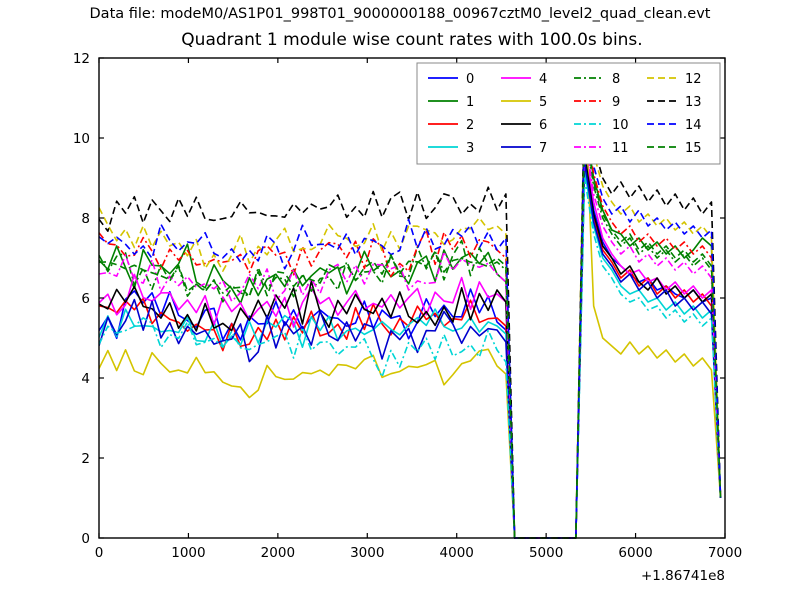 The height and width of the screenshot is (600, 800). What do you see at coordinates (635, 553) in the screenshot?
I see `x-tick-label: 6000` at bounding box center [635, 553].